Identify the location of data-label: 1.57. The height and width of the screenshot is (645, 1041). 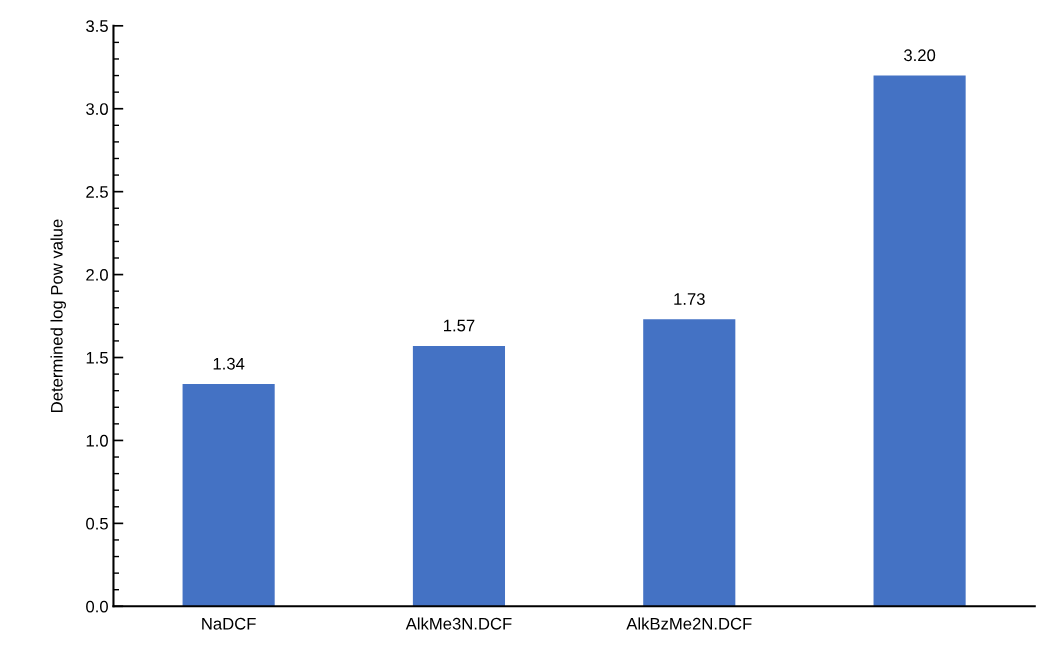
(459, 325).